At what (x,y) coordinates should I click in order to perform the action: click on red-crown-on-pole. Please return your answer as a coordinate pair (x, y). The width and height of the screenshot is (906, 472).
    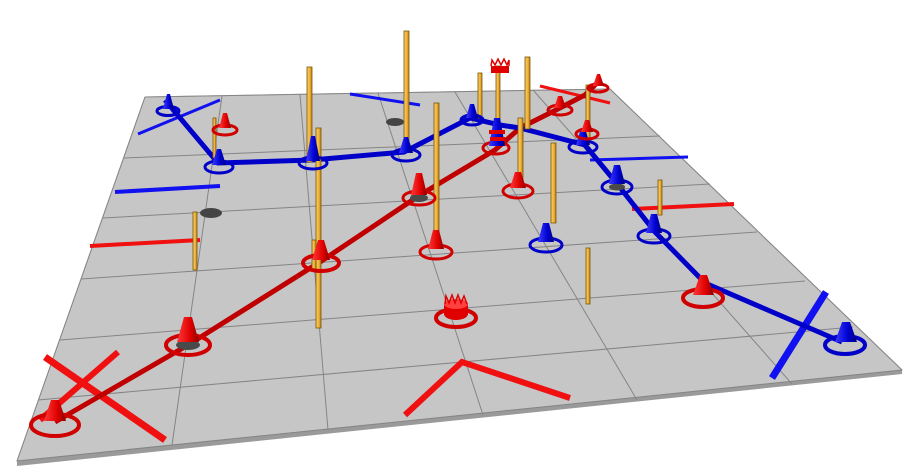
    Looking at the image, I should click on (500, 65).